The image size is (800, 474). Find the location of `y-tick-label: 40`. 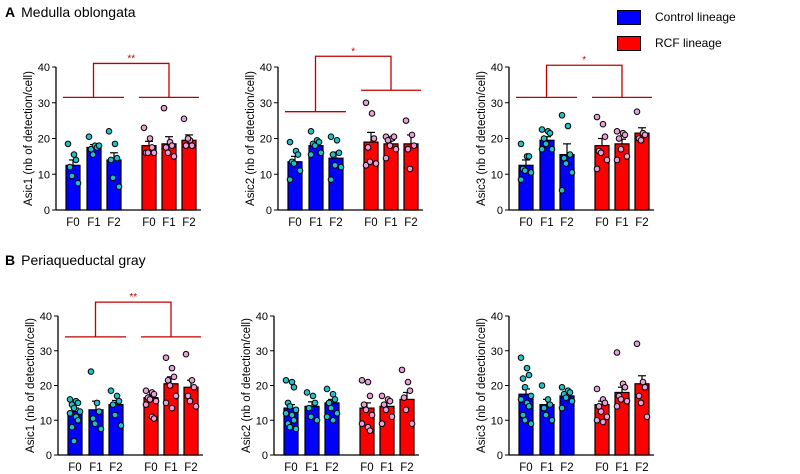

y-tick-label: 40 is located at coordinates (46, 317).